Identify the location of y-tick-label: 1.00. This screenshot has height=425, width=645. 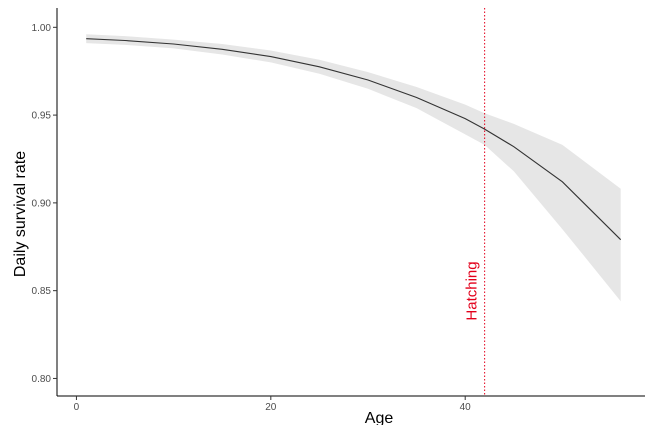
(42, 28).